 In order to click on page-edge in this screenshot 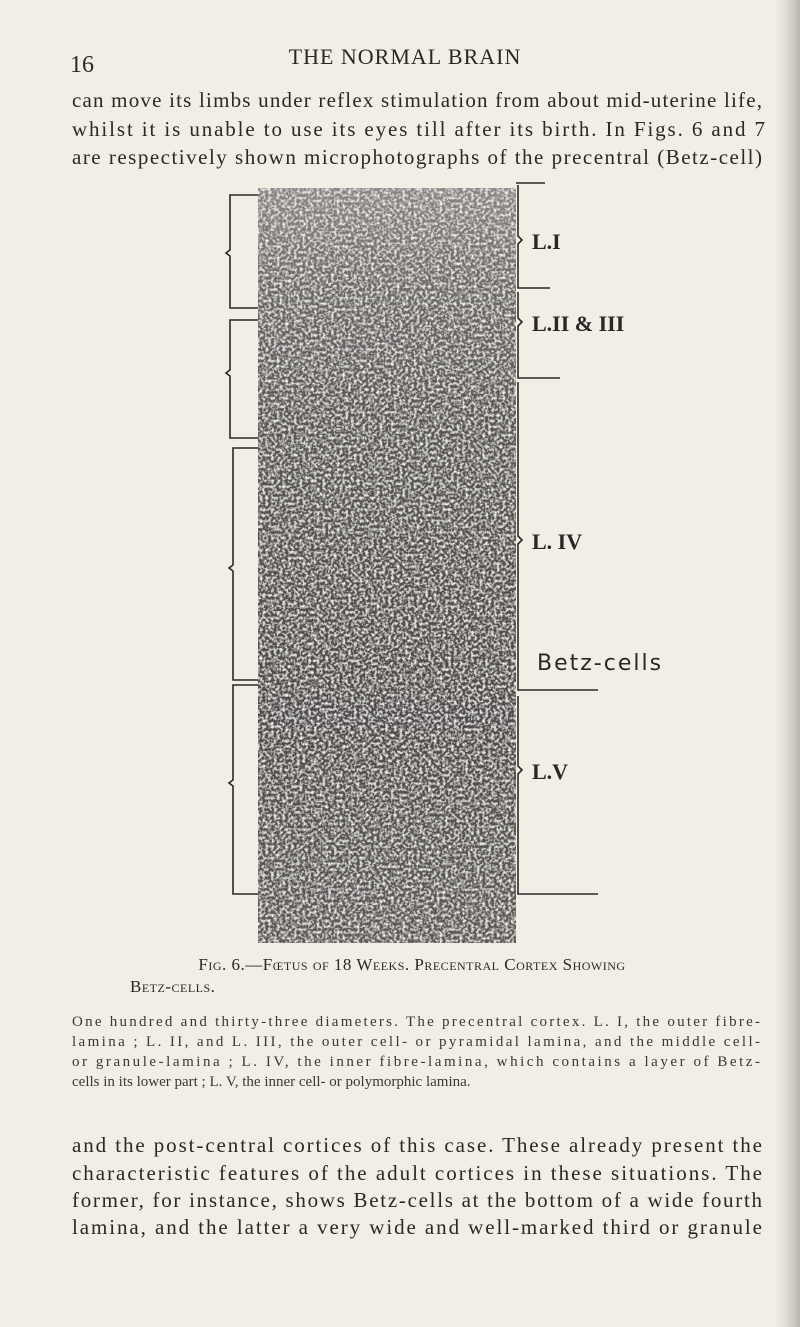, I will do `click(785, 663)`.